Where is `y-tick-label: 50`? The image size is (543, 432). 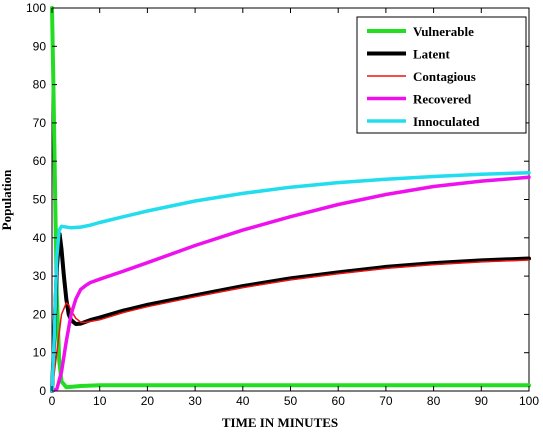
y-tick-label: 50 is located at coordinates (40, 200).